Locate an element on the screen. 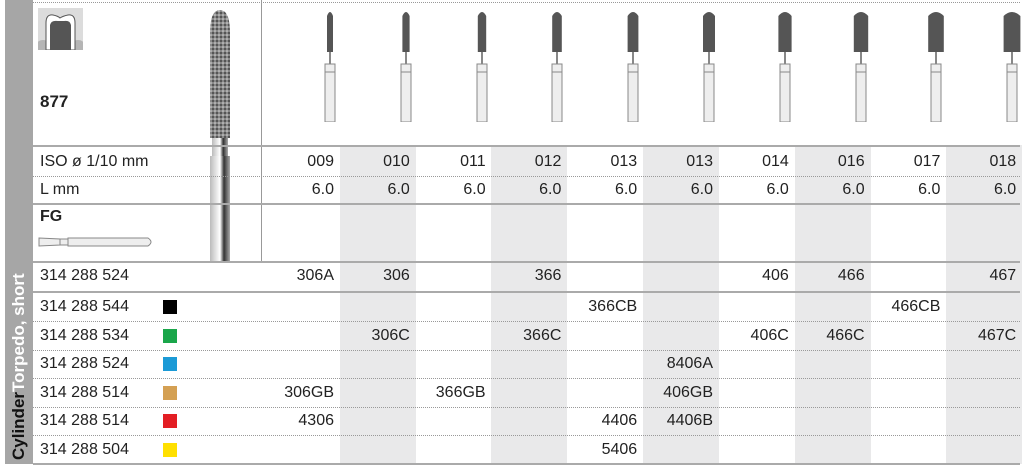  iso-value: 011 is located at coordinates (473, 161).